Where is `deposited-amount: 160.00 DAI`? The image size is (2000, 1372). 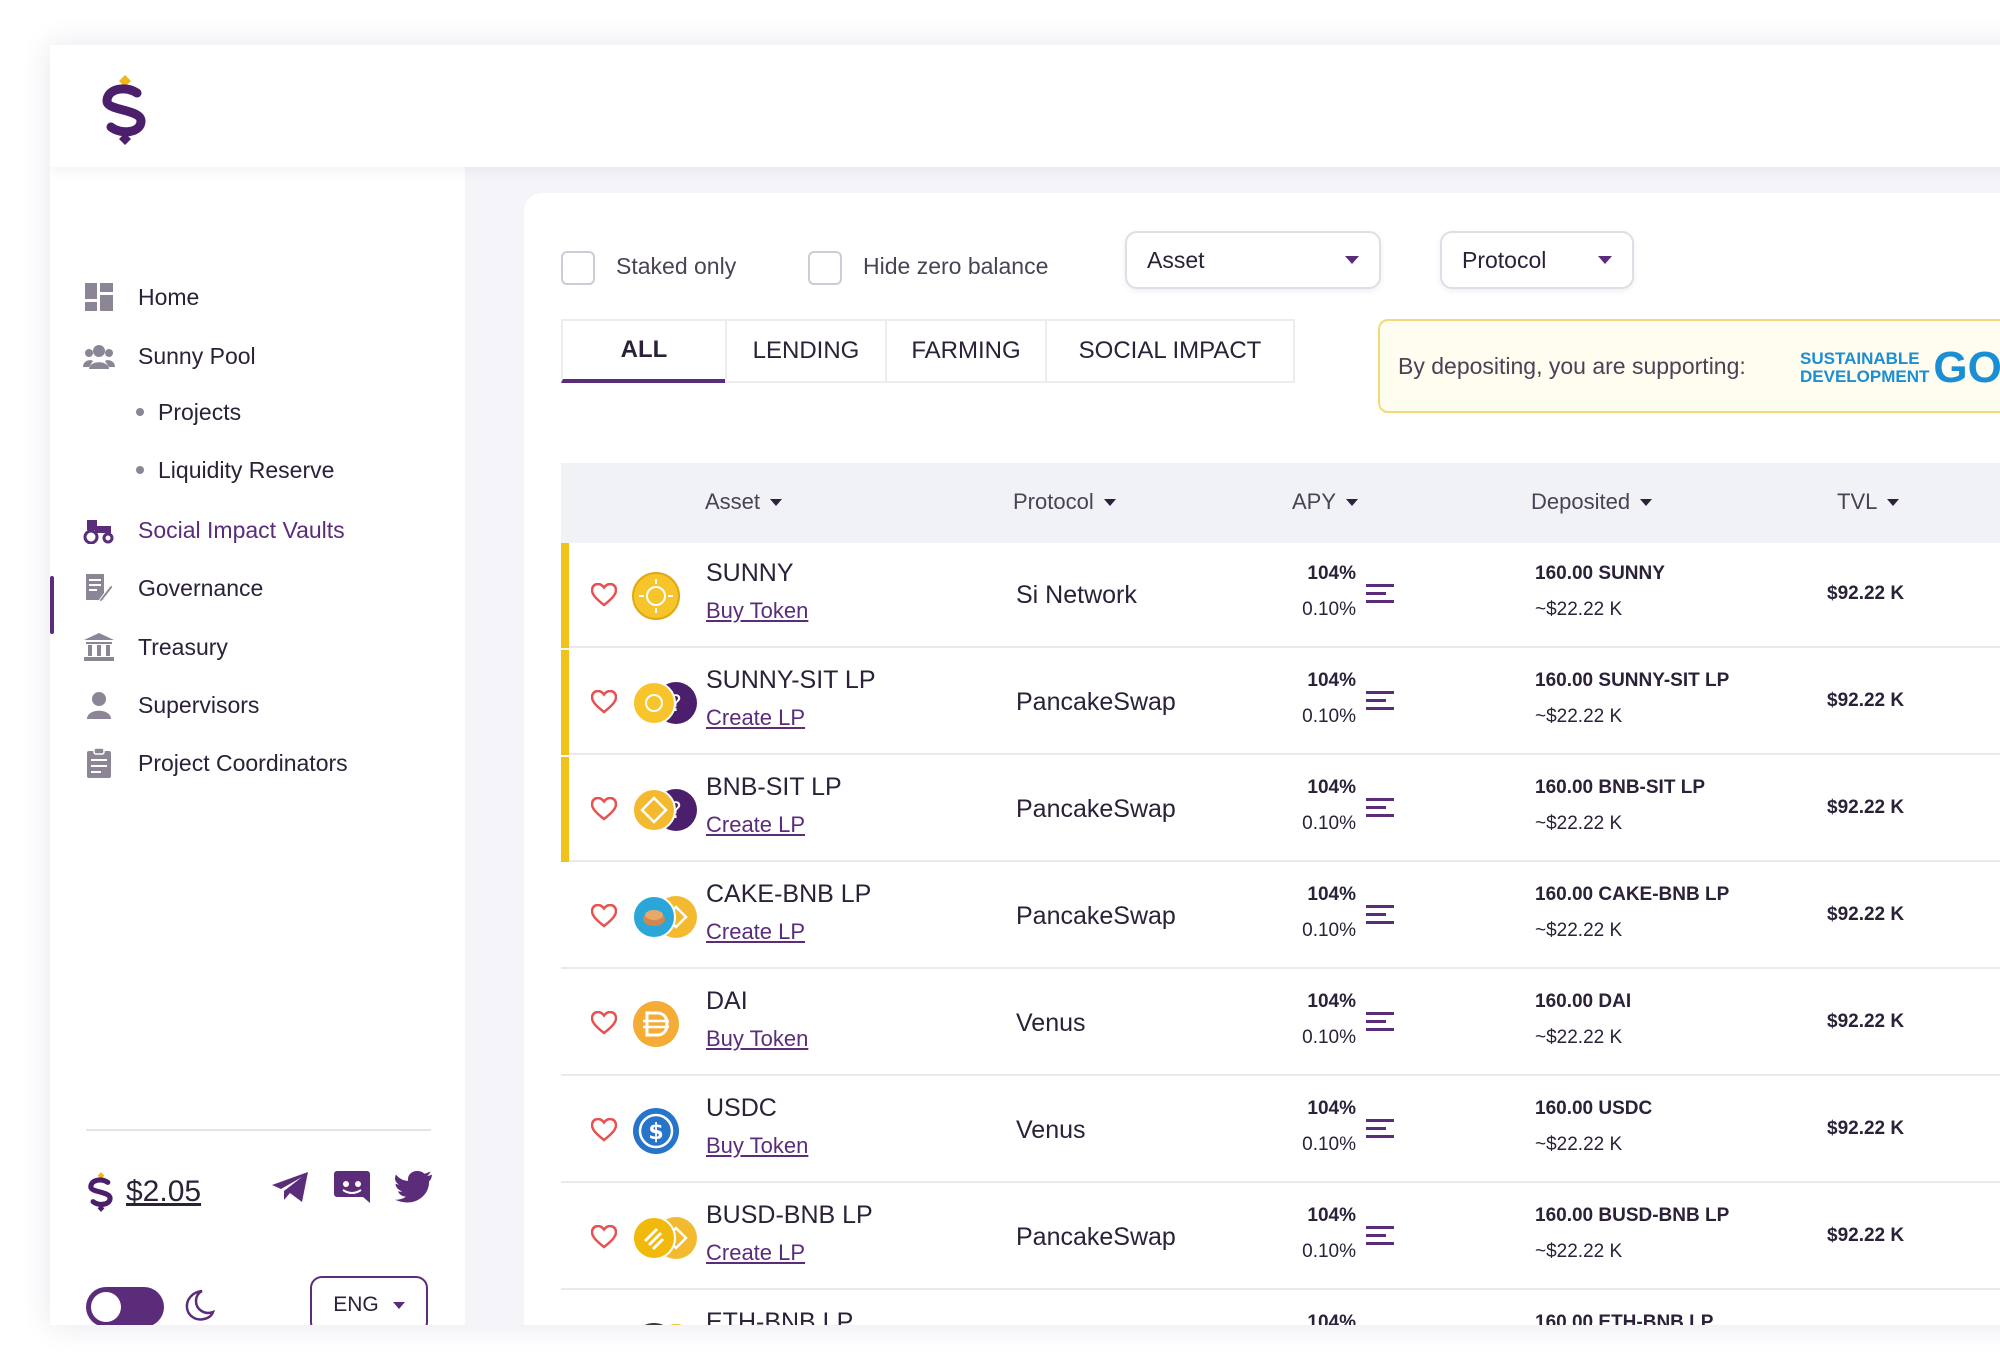
deposited-amount: 160.00 DAI is located at coordinates (1583, 1001).